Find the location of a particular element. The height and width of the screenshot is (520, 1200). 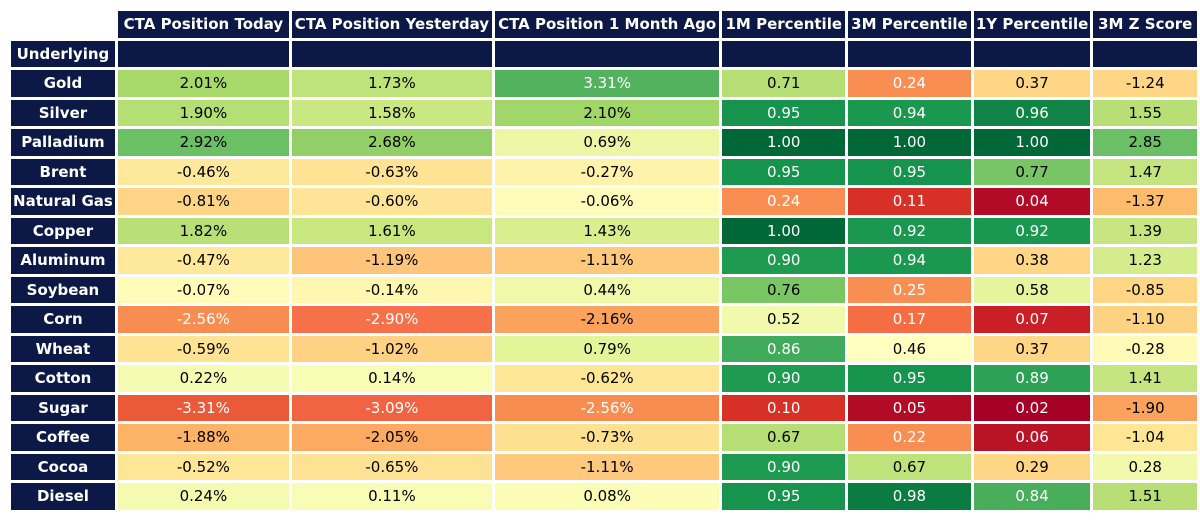

table-cell: 0.11 is located at coordinates (909, 201).